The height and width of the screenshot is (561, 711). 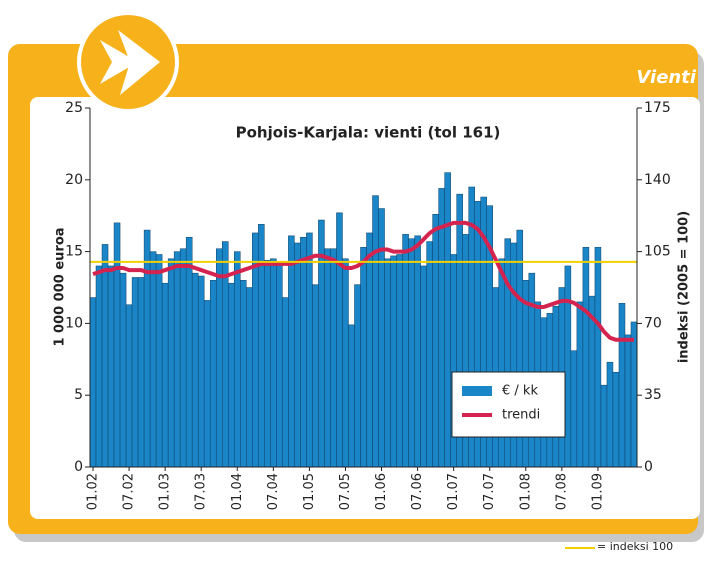 What do you see at coordinates (74, 323) in the screenshot?
I see `y-tick-label: 10` at bounding box center [74, 323].